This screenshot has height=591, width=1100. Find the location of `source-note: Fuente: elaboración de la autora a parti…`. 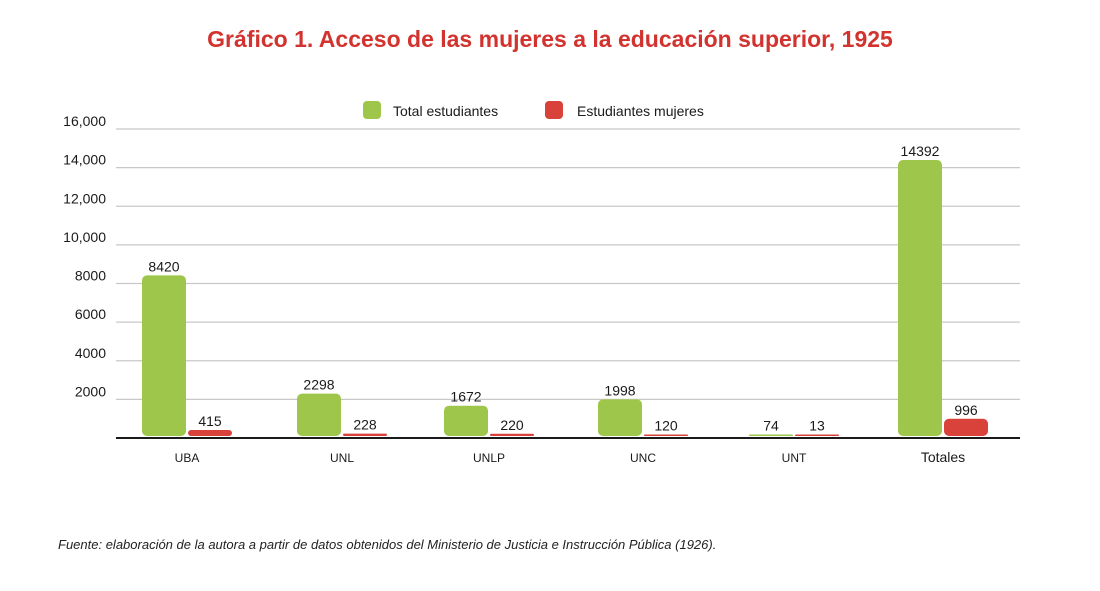

source-note: Fuente: elaboración de la autora a parti… is located at coordinates (387, 544).